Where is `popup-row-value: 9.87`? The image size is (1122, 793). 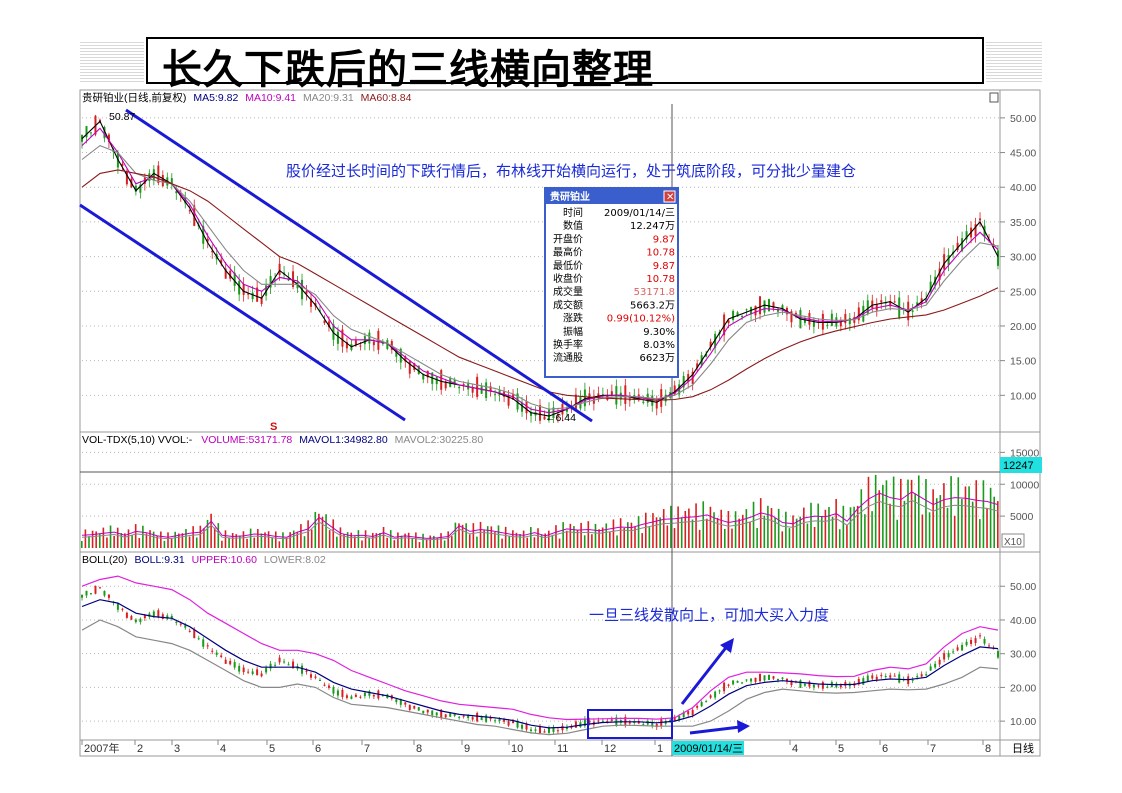
popup-row-value: 9.87 is located at coordinates (664, 239).